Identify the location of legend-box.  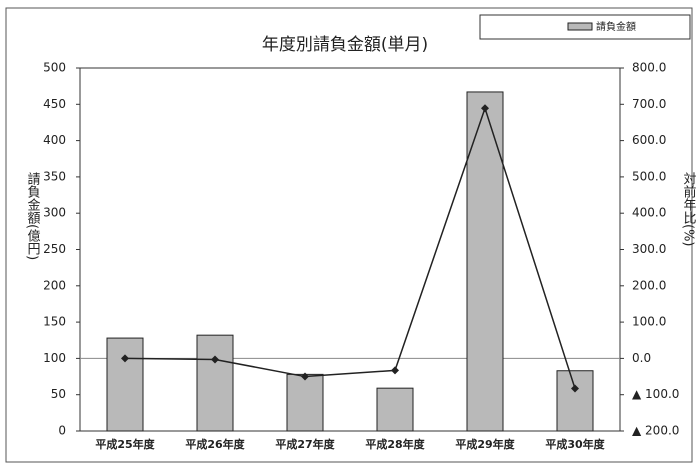
(585, 27).